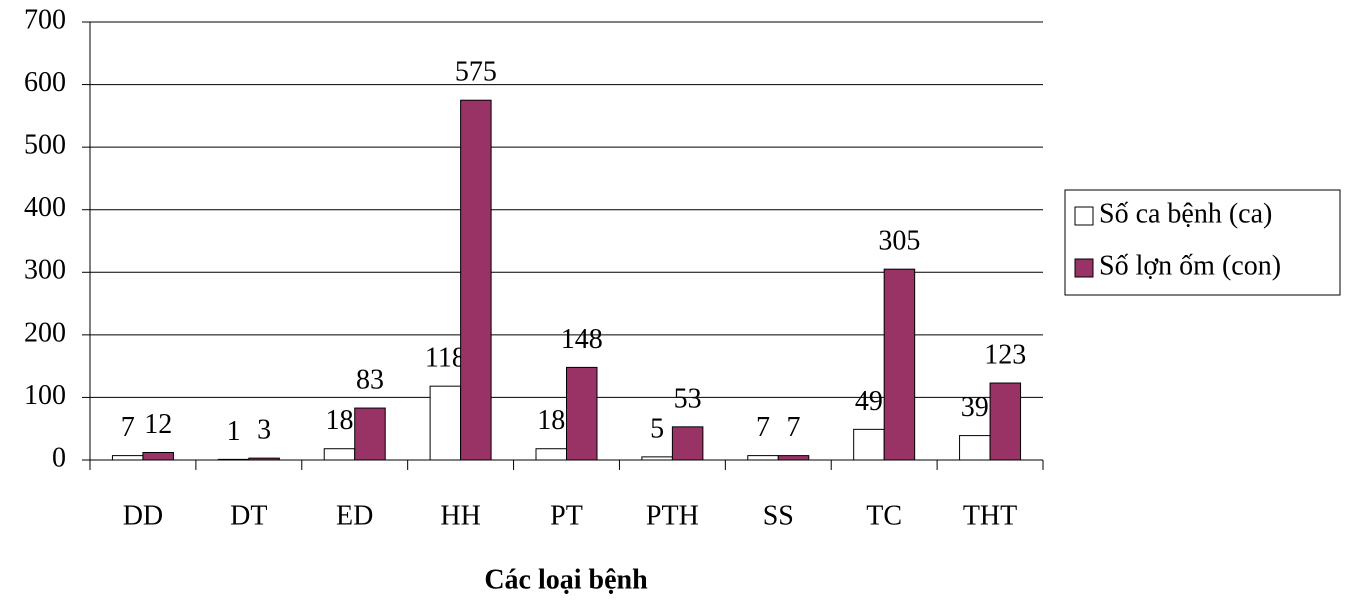 Image resolution: width=1351 pixels, height=605 pixels. I want to click on data-label: 305, so click(899, 241).